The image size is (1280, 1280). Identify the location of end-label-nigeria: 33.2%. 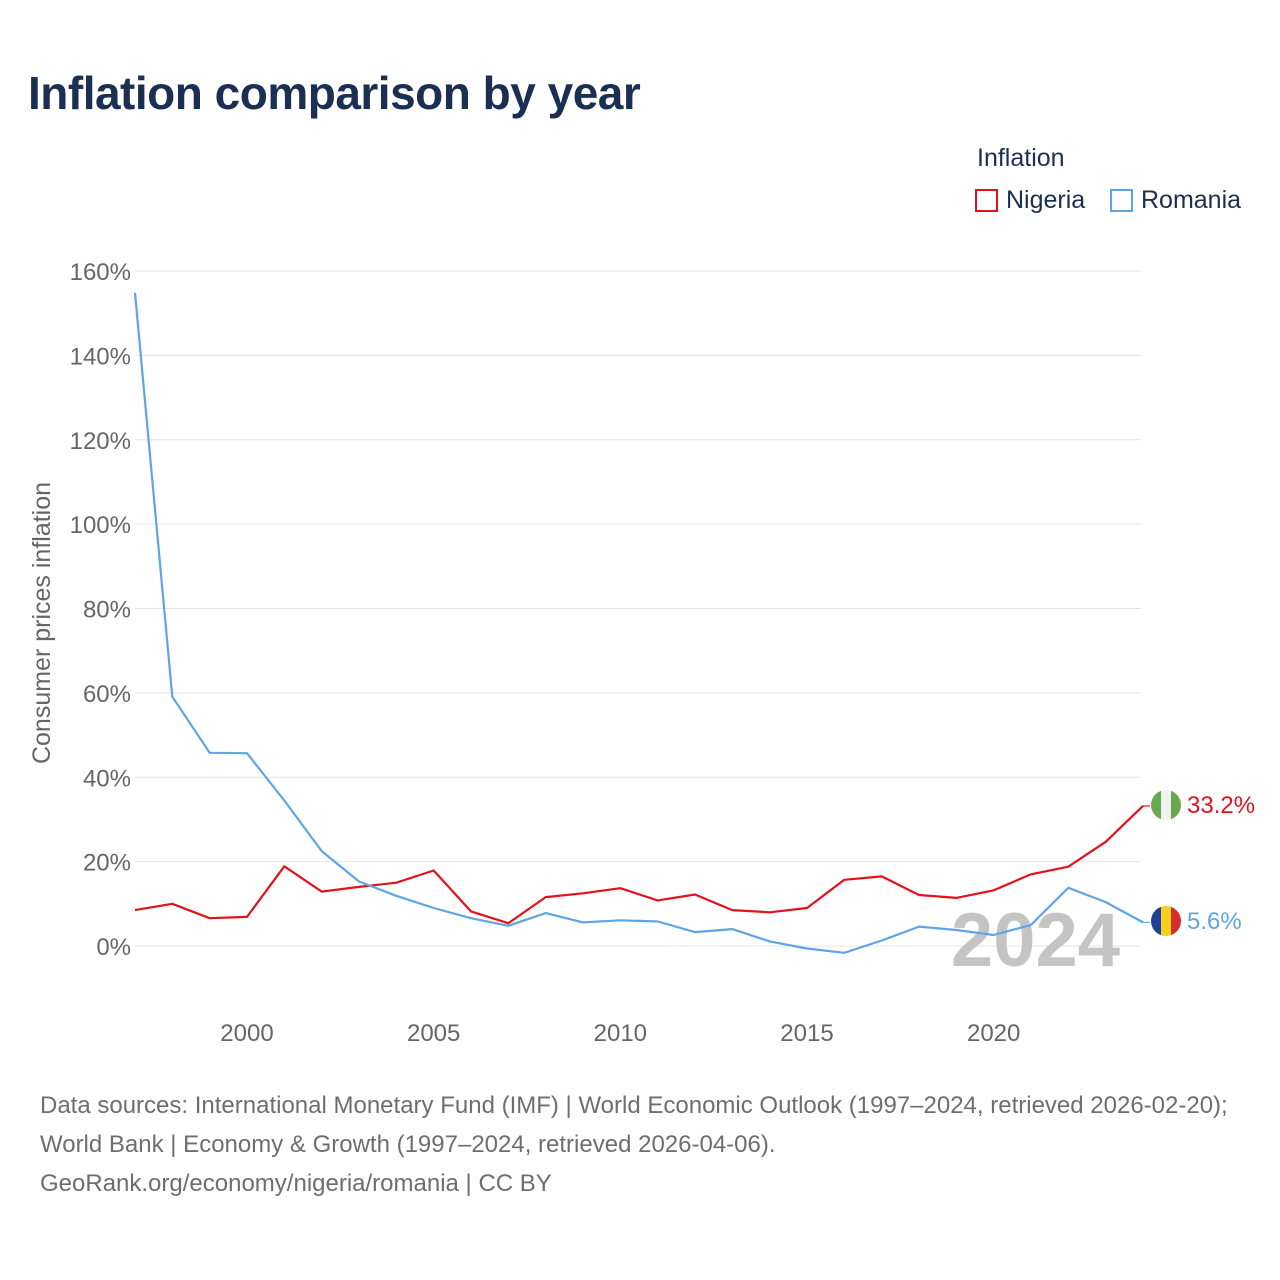
(1221, 805).